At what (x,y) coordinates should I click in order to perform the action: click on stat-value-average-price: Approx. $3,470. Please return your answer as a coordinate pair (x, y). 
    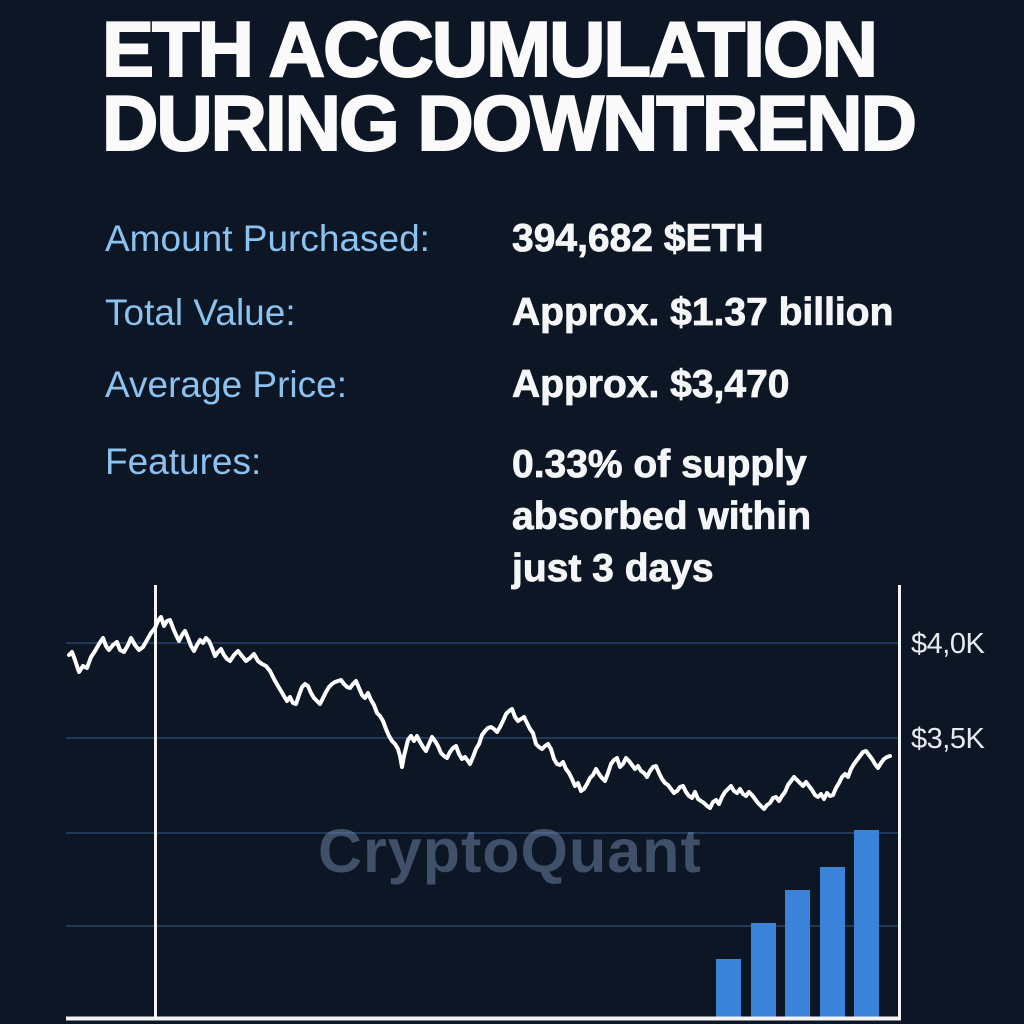
    Looking at the image, I should click on (651, 385).